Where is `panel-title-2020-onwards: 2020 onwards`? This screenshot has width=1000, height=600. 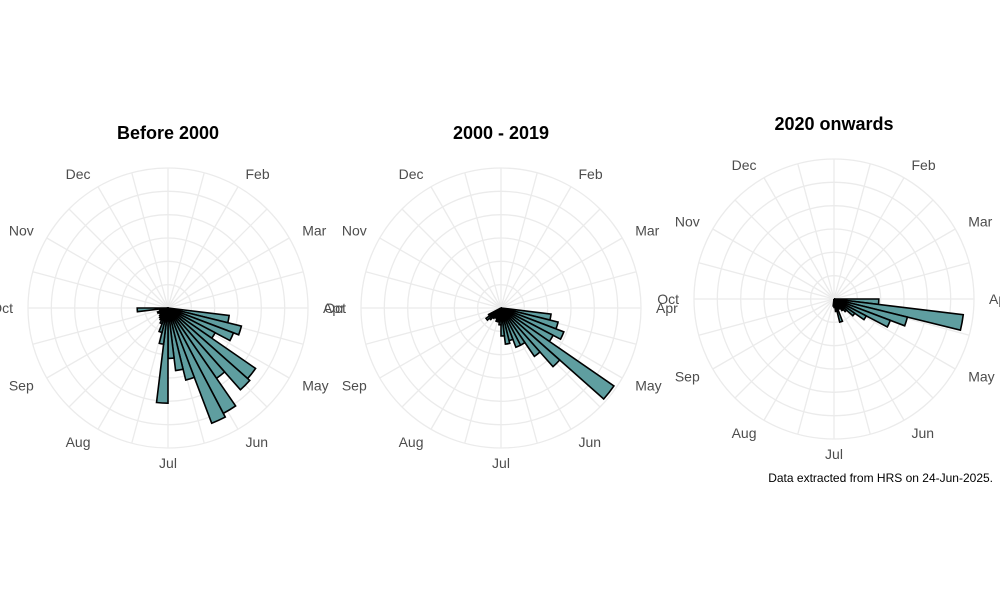
panel-title-2020-onwards: 2020 onwards is located at coordinates (833, 124).